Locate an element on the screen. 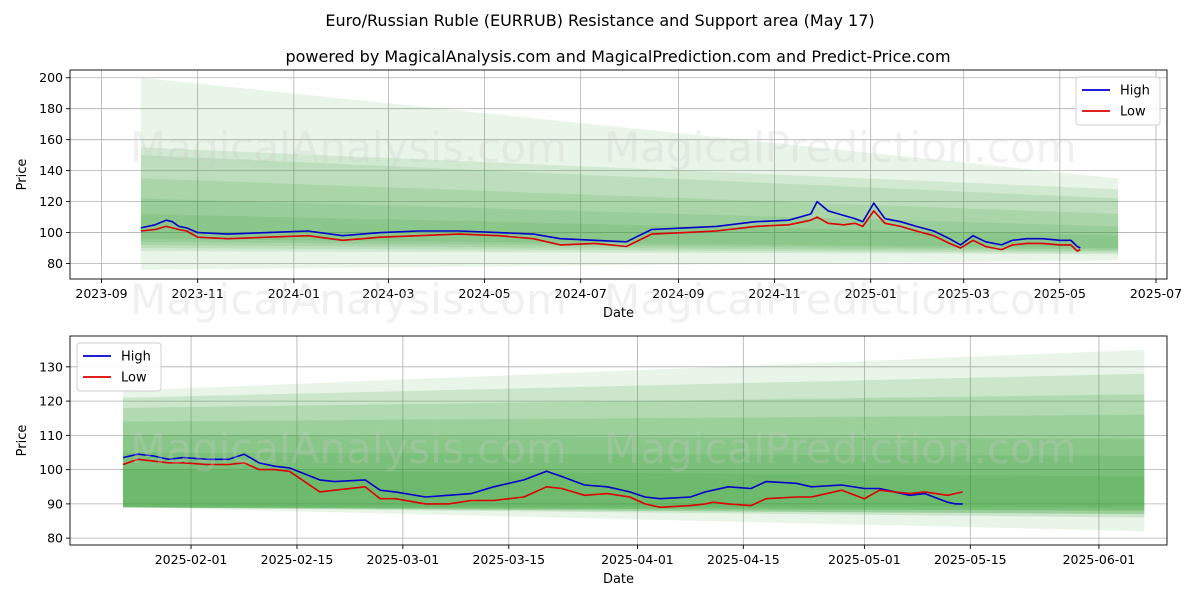 The image size is (1200, 600). x-tick-label: 2024-07 is located at coordinates (581, 293).